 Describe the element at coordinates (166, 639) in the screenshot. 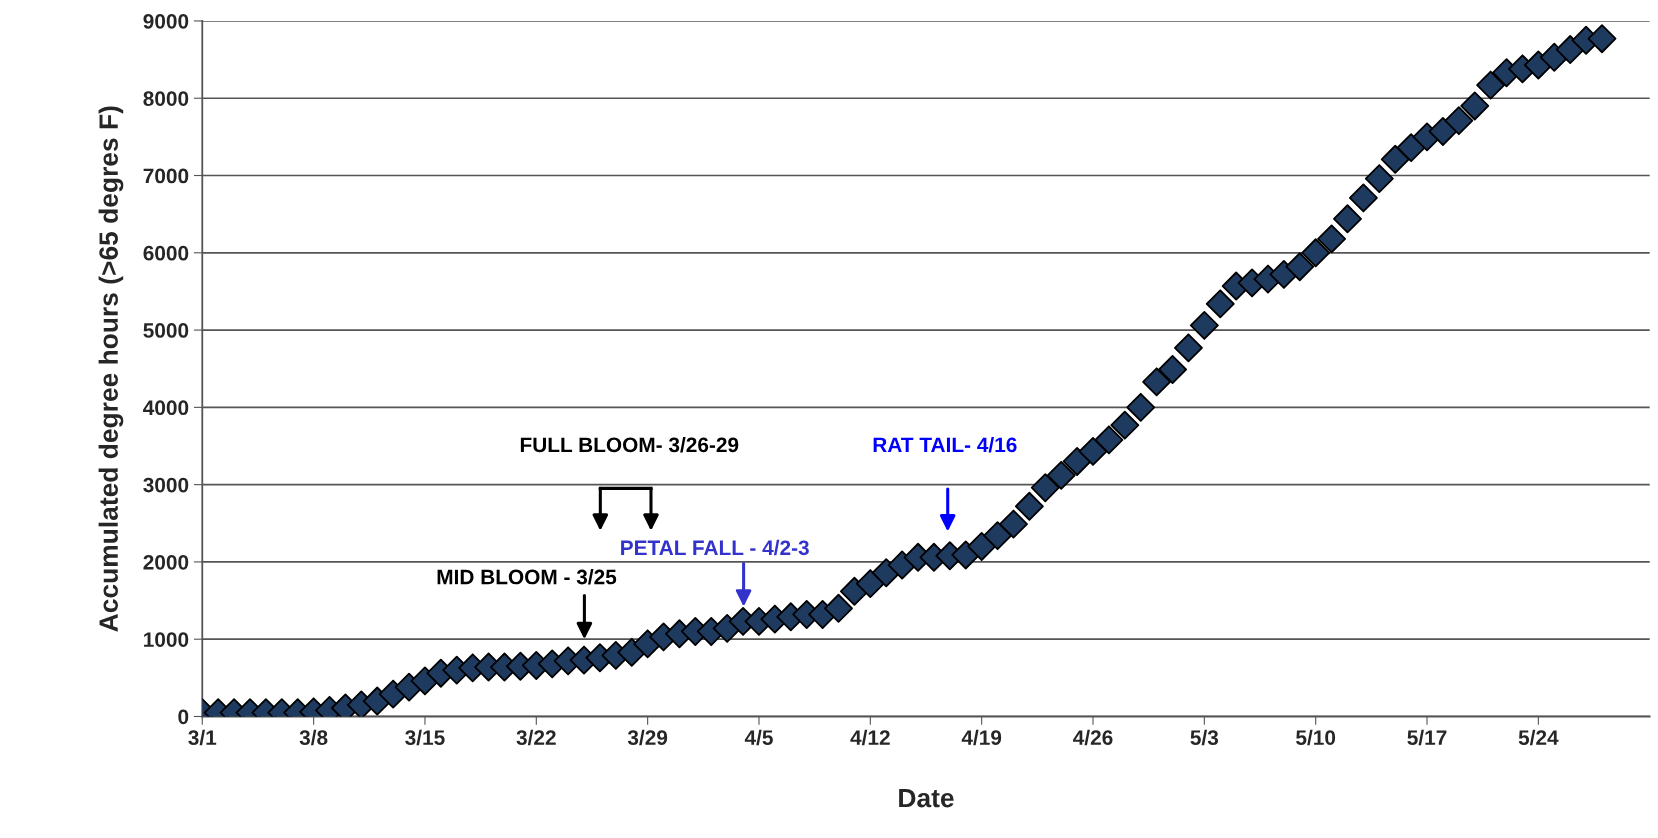

I see `y-tick-label: 1000` at that location.